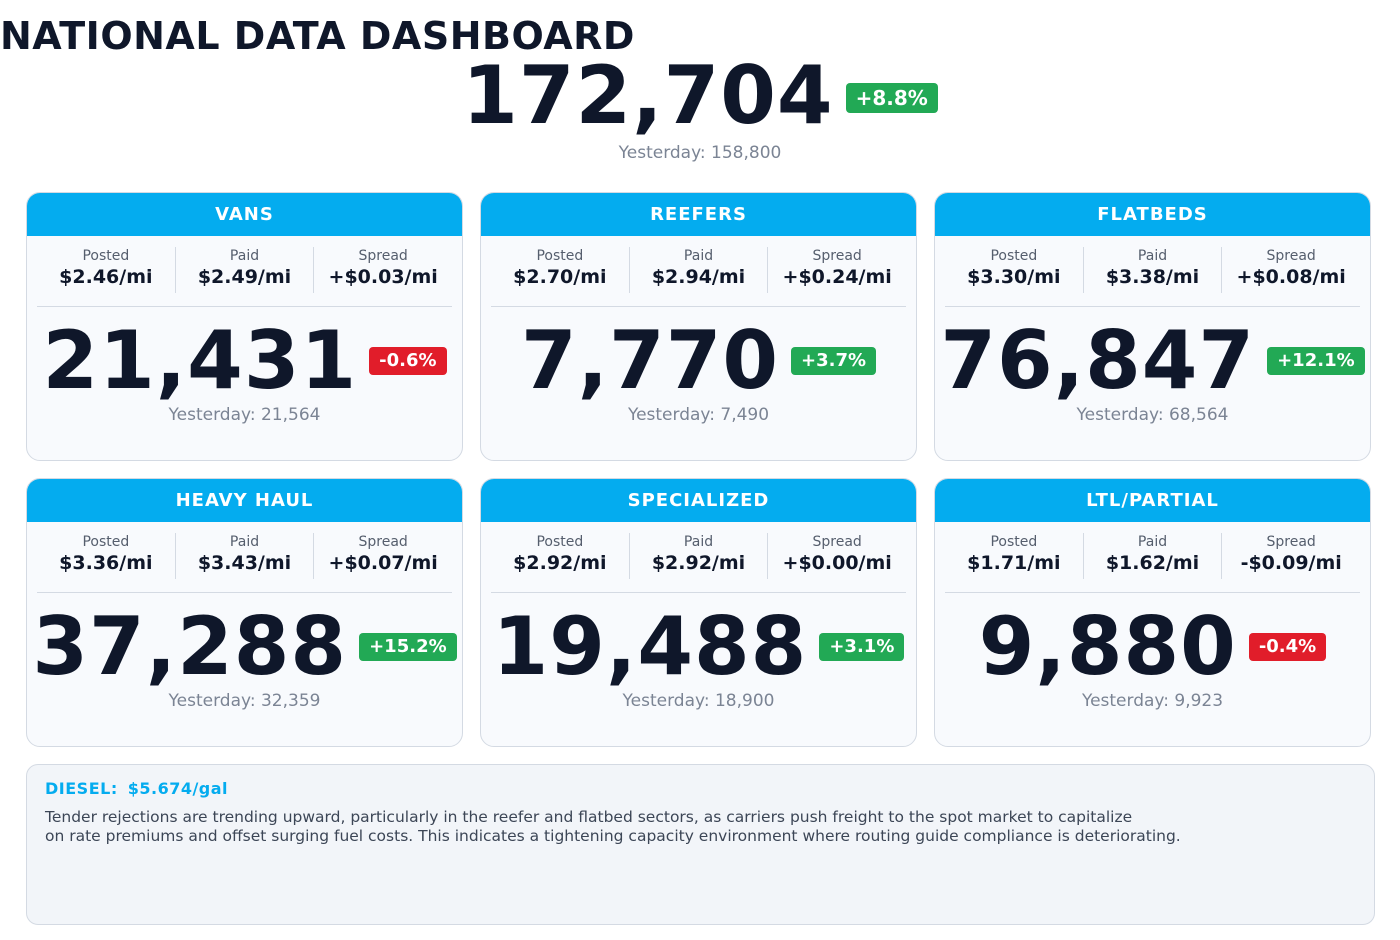  Describe the element at coordinates (700, 96) in the screenshot. I see `hero-total-row: 172,704 +8.8%` at that location.